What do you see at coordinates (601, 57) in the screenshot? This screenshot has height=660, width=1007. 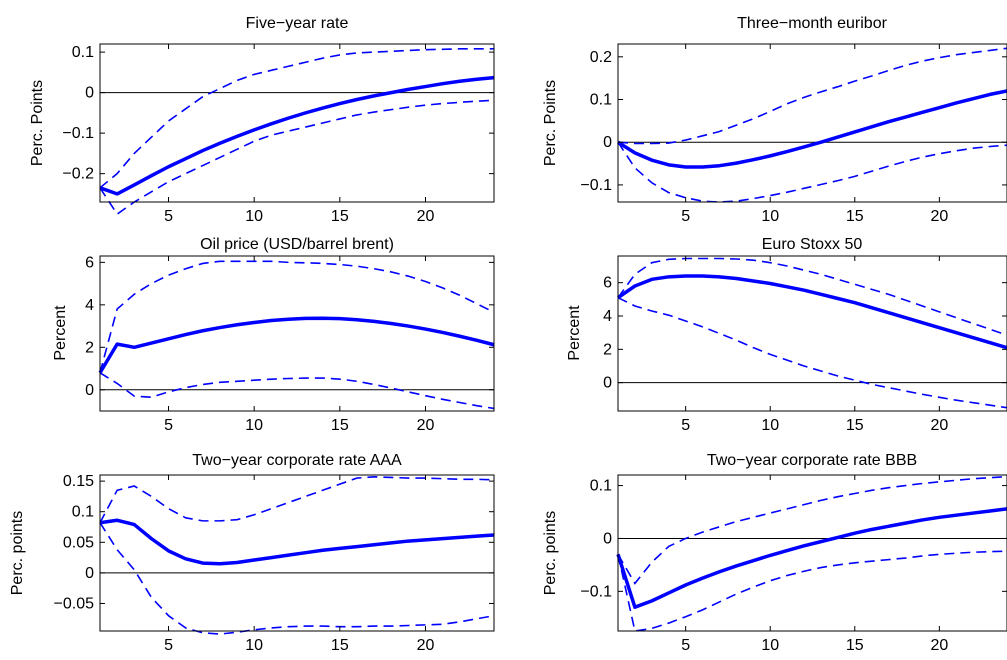 I see `y-tick-label: 0.2` at bounding box center [601, 57].